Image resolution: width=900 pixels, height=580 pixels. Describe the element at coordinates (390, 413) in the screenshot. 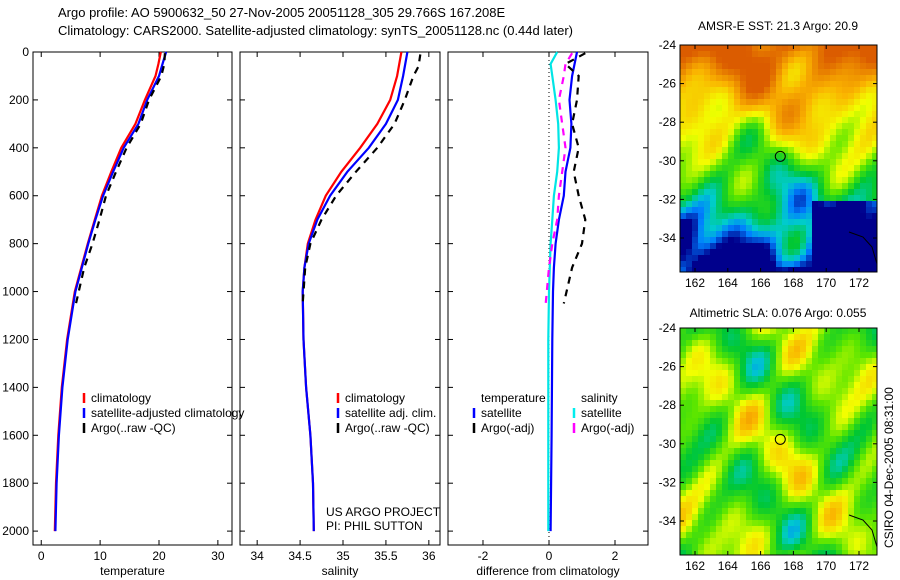

I see `legend-satellite: satellite adj. clim.` at that location.